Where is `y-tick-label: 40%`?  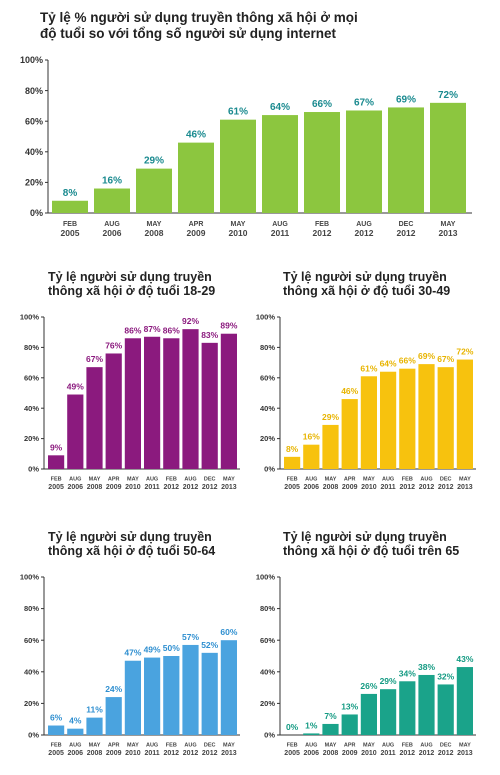
y-tick-label: 40% is located at coordinates (267, 671).